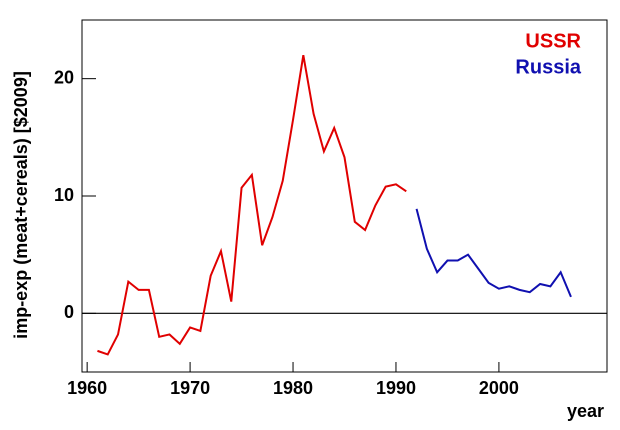 The width and height of the screenshot is (620, 430). I want to click on x-tick-label: 1980, so click(293, 388).